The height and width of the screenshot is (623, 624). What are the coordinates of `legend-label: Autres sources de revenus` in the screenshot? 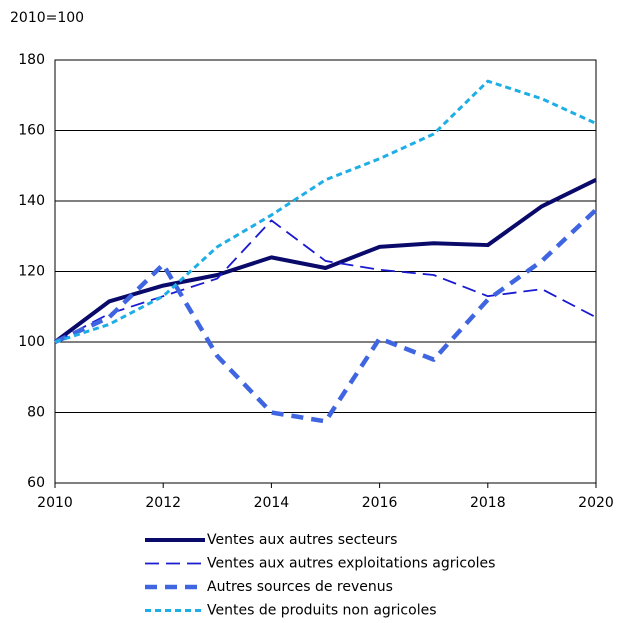 It's located at (300, 587).